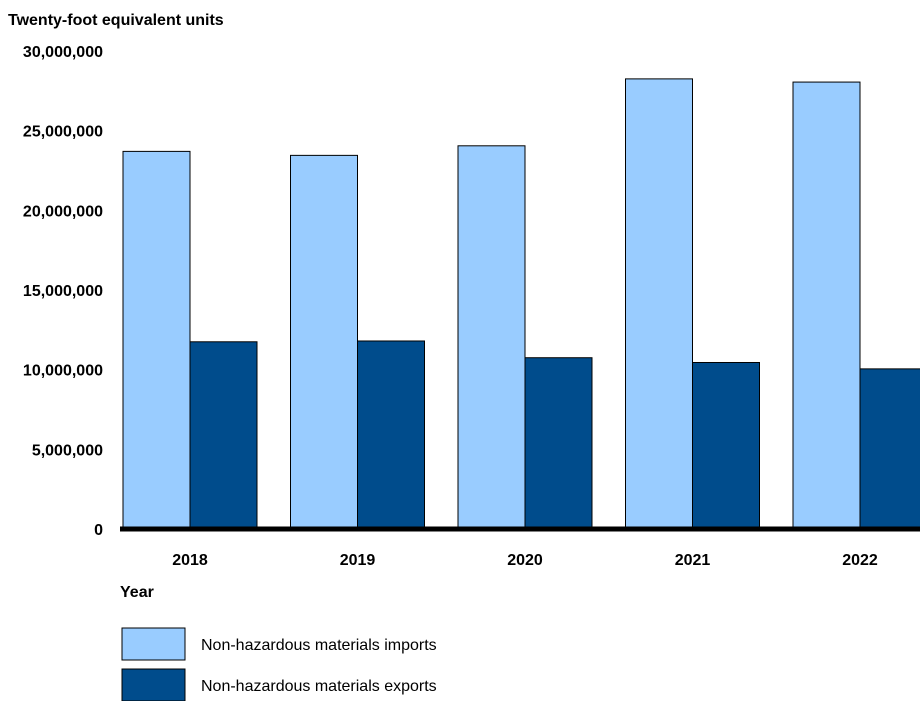 The height and width of the screenshot is (706, 920). What do you see at coordinates (63, 132) in the screenshot?
I see `y-tick-label: 25,000,000` at bounding box center [63, 132].